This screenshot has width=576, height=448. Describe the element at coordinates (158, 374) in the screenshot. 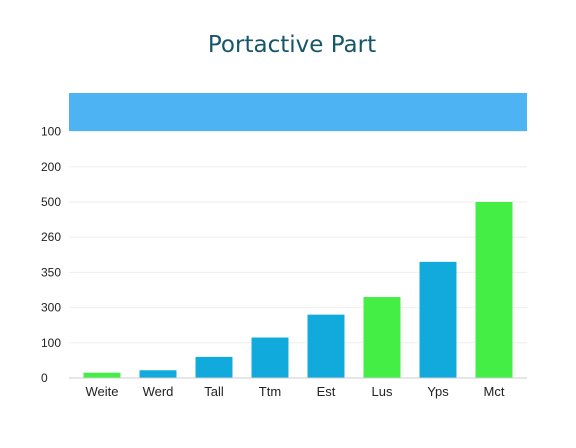

I see `bar-werd` at that location.